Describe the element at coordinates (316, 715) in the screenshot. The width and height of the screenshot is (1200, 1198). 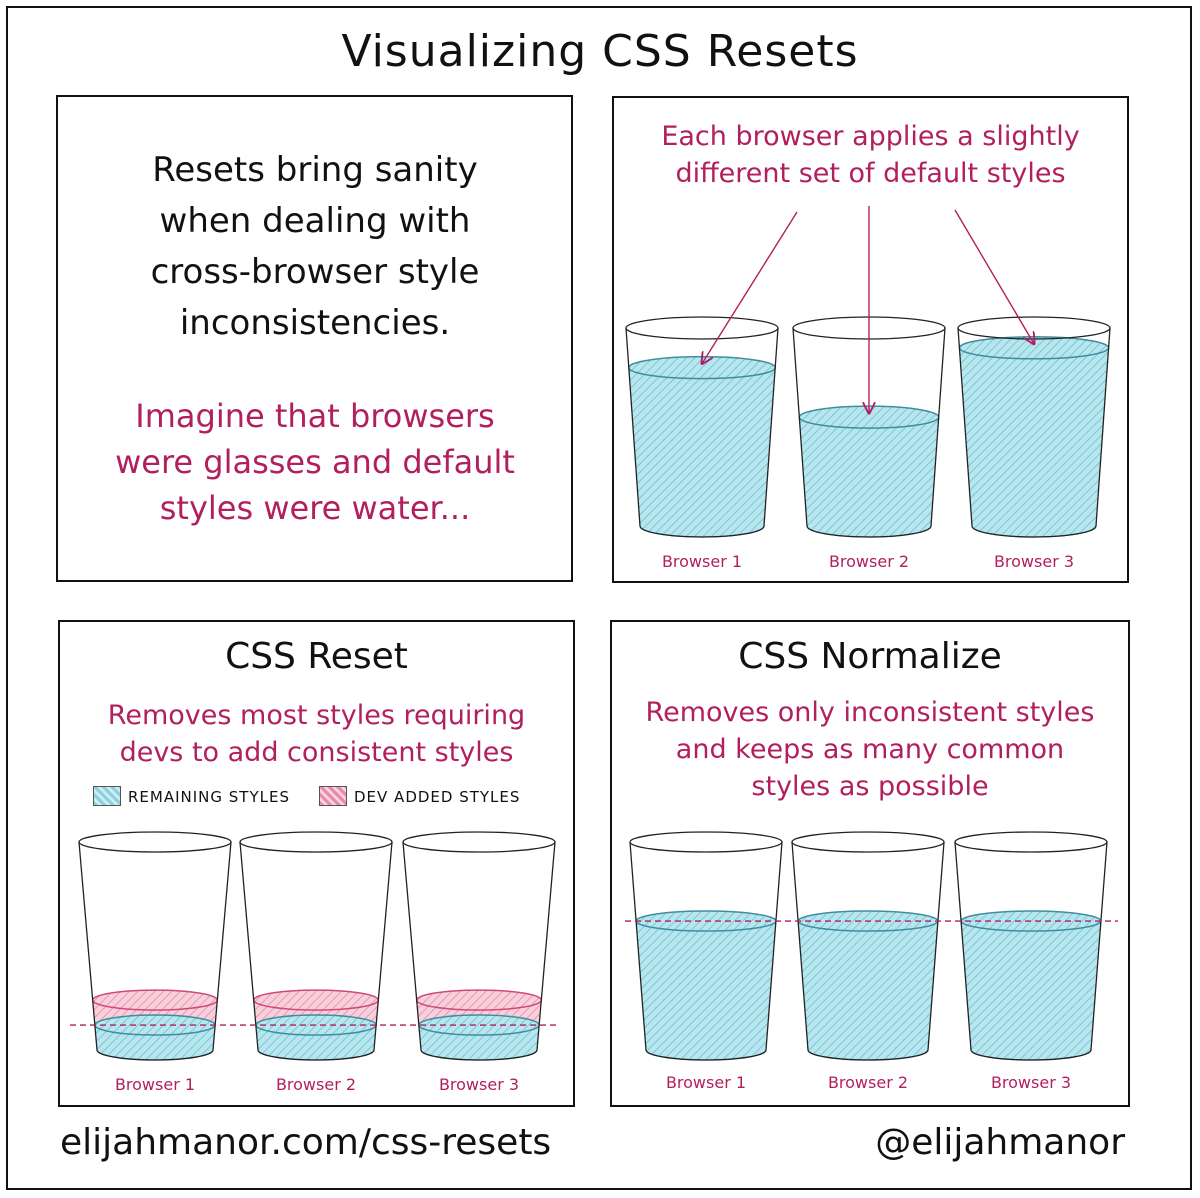
I see `reset-line-1: Removes most styles requiring` at that location.